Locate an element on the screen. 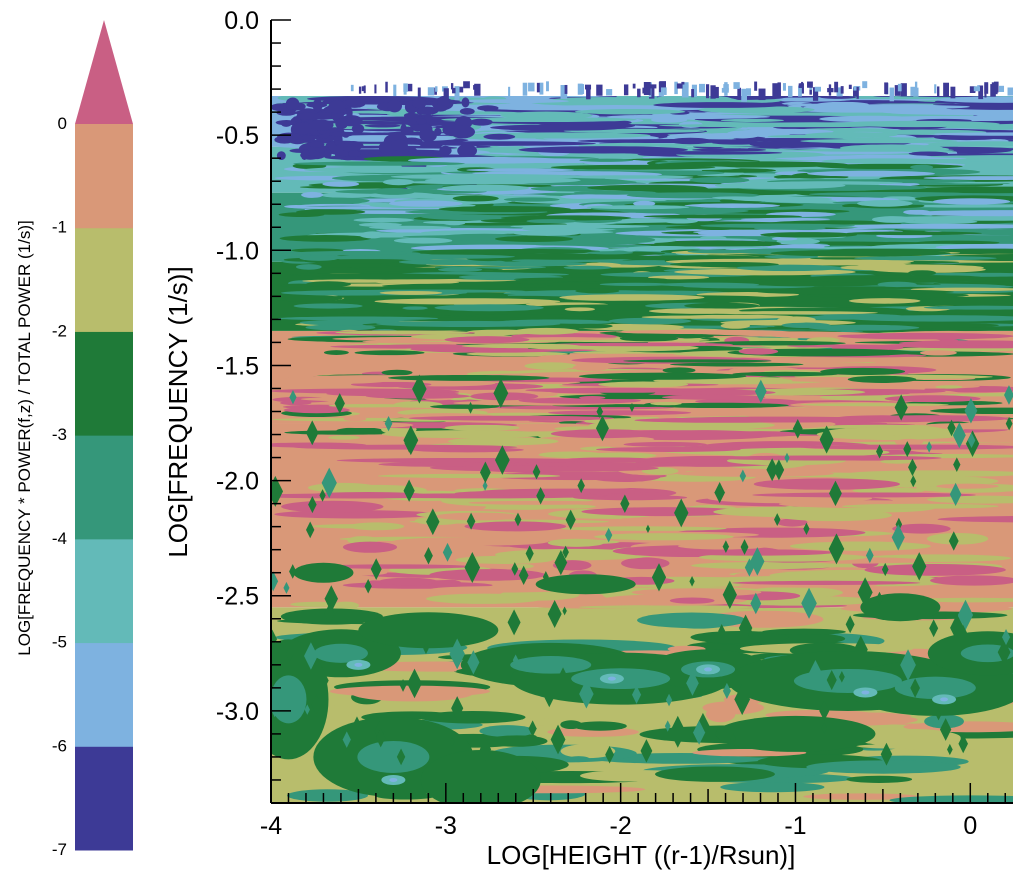  colorbar-tick-label: -1 is located at coordinates (59, 227).